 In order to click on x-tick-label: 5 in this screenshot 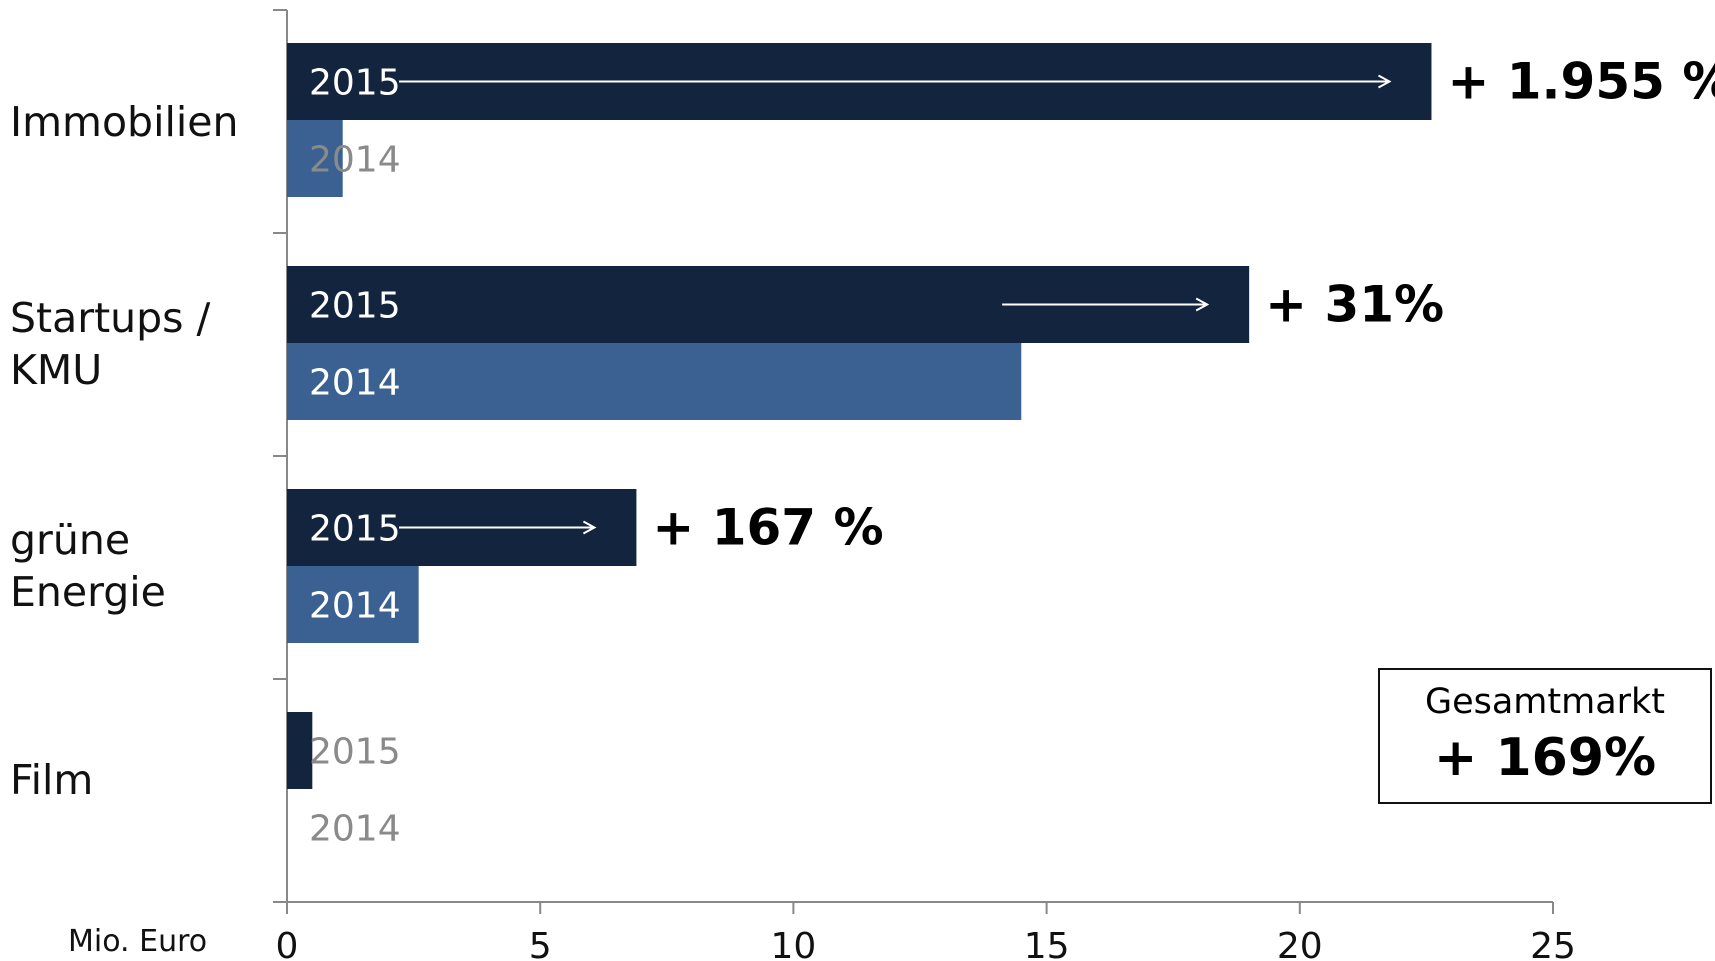, I will do `click(540, 943)`.